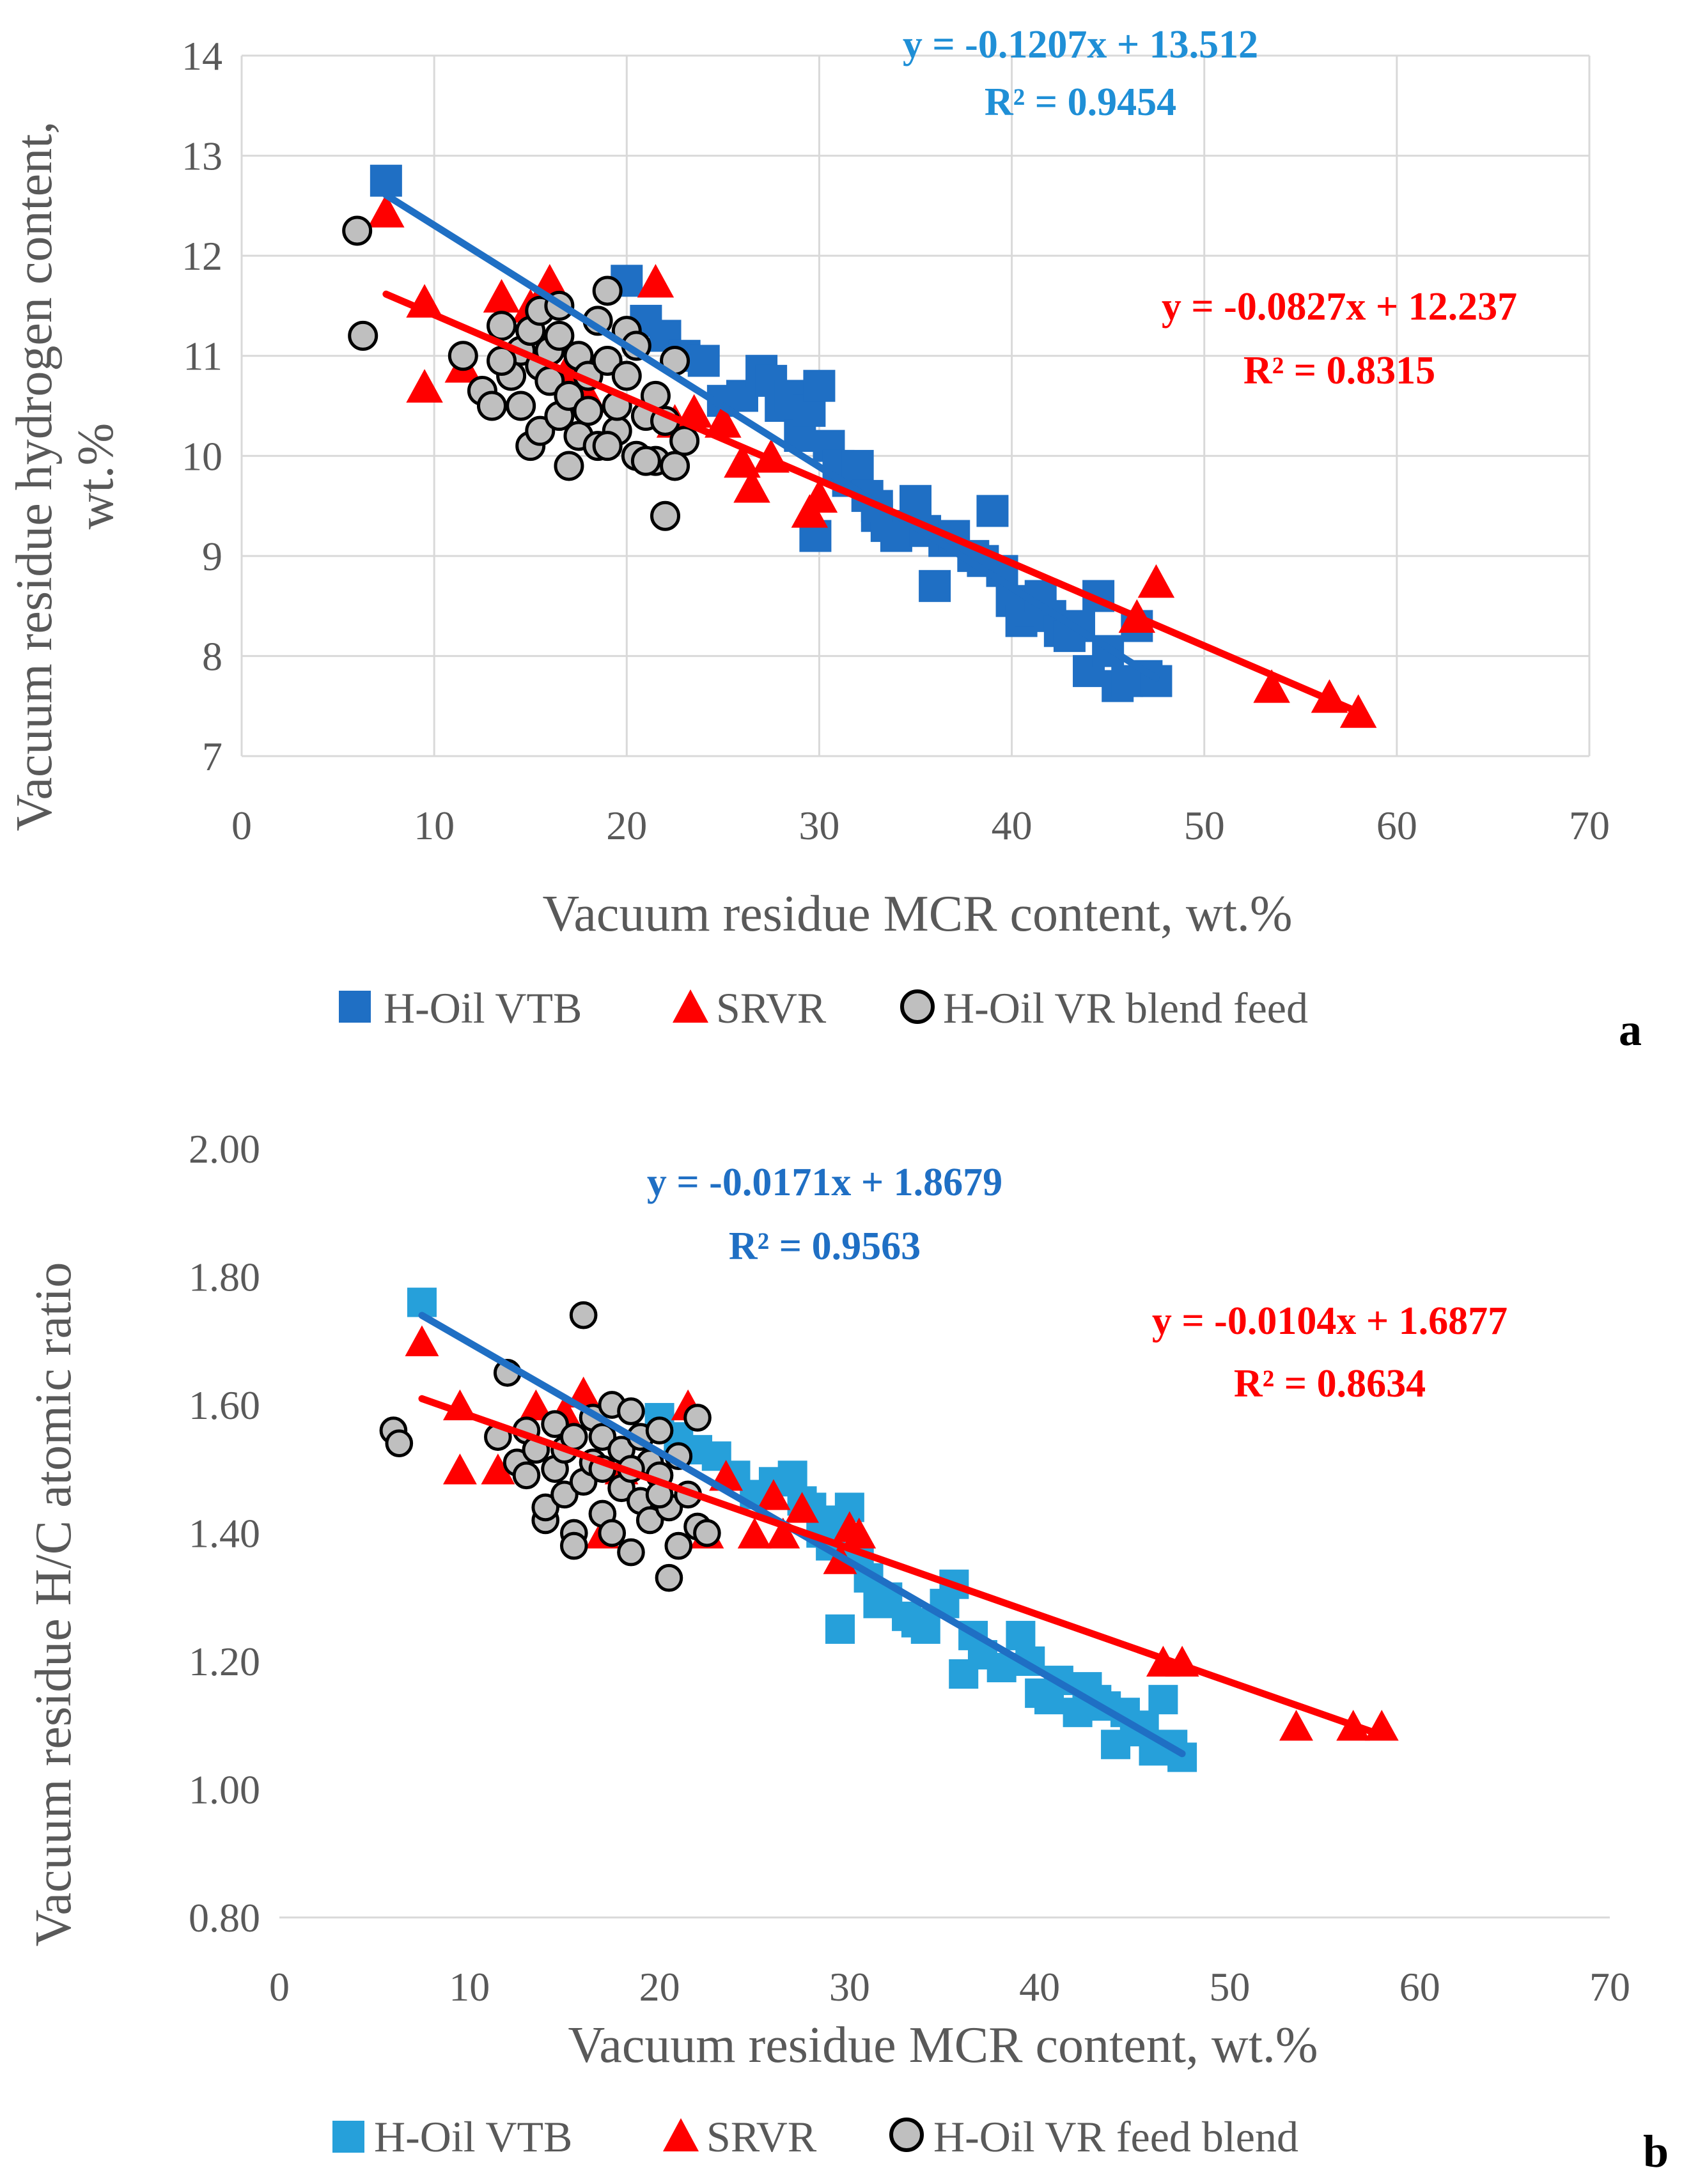 The height and width of the screenshot is (2184, 1691). Describe the element at coordinates (761, 2136) in the screenshot. I see `panel-b-legend-srvr: SRVR` at that location.